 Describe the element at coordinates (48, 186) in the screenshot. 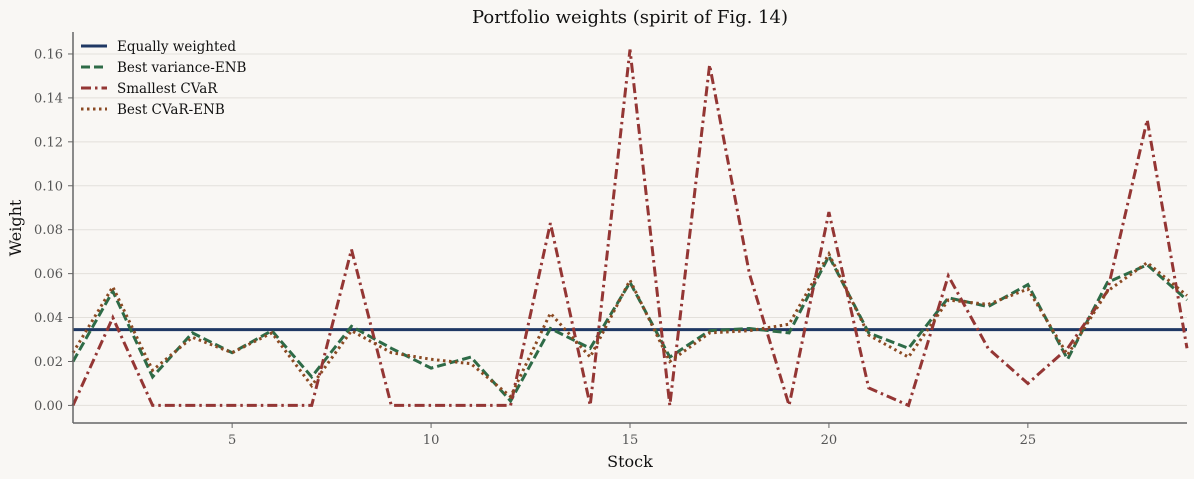

I see `y-tick-label: 0.10` at that location.